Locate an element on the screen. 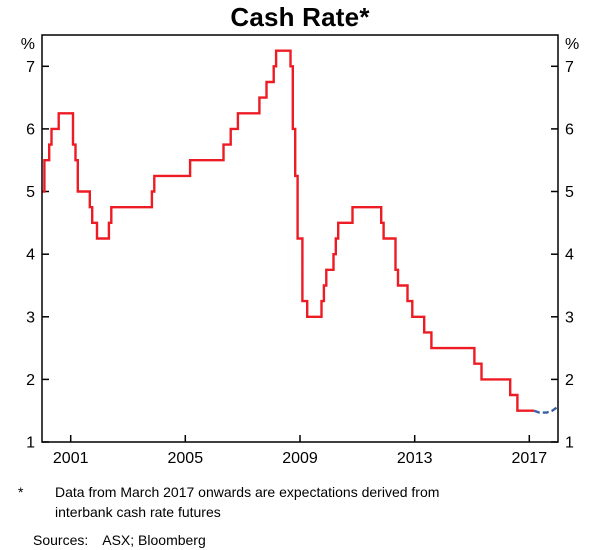 Image resolution: width=600 pixels, height=550 pixels. x-tick-label: 2013 is located at coordinates (415, 458).